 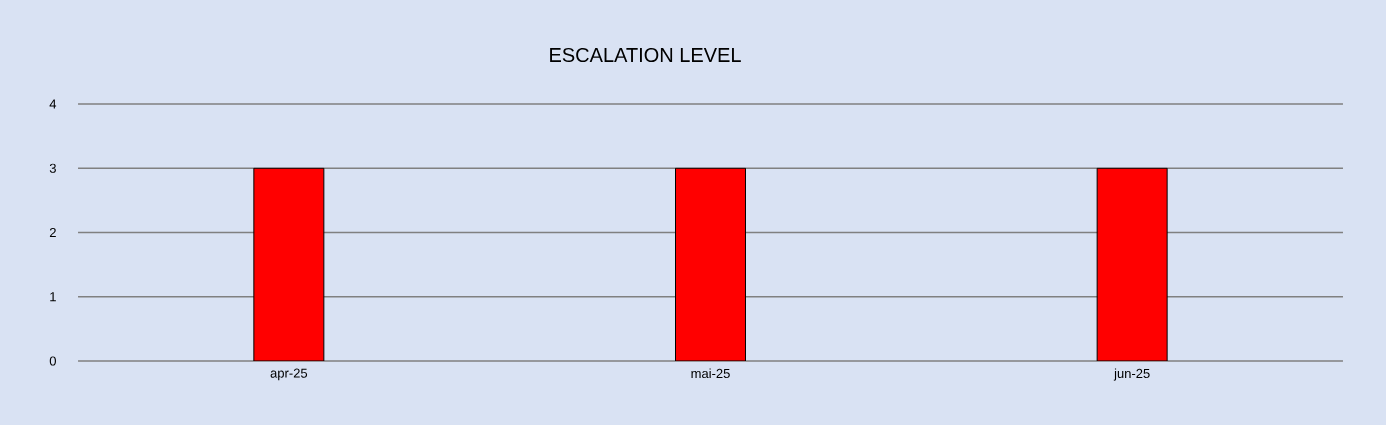 What do you see at coordinates (52, 168) in the screenshot?
I see `y-tick-label: 3` at bounding box center [52, 168].